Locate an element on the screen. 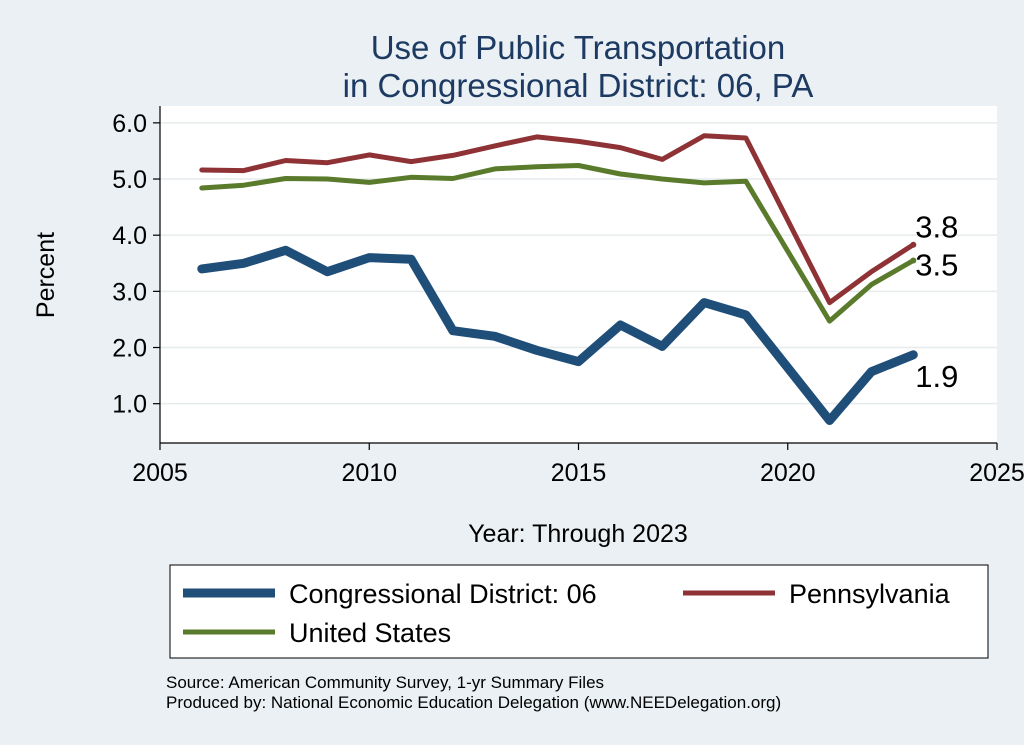  end-value-label: 3.5 is located at coordinates (936, 264).